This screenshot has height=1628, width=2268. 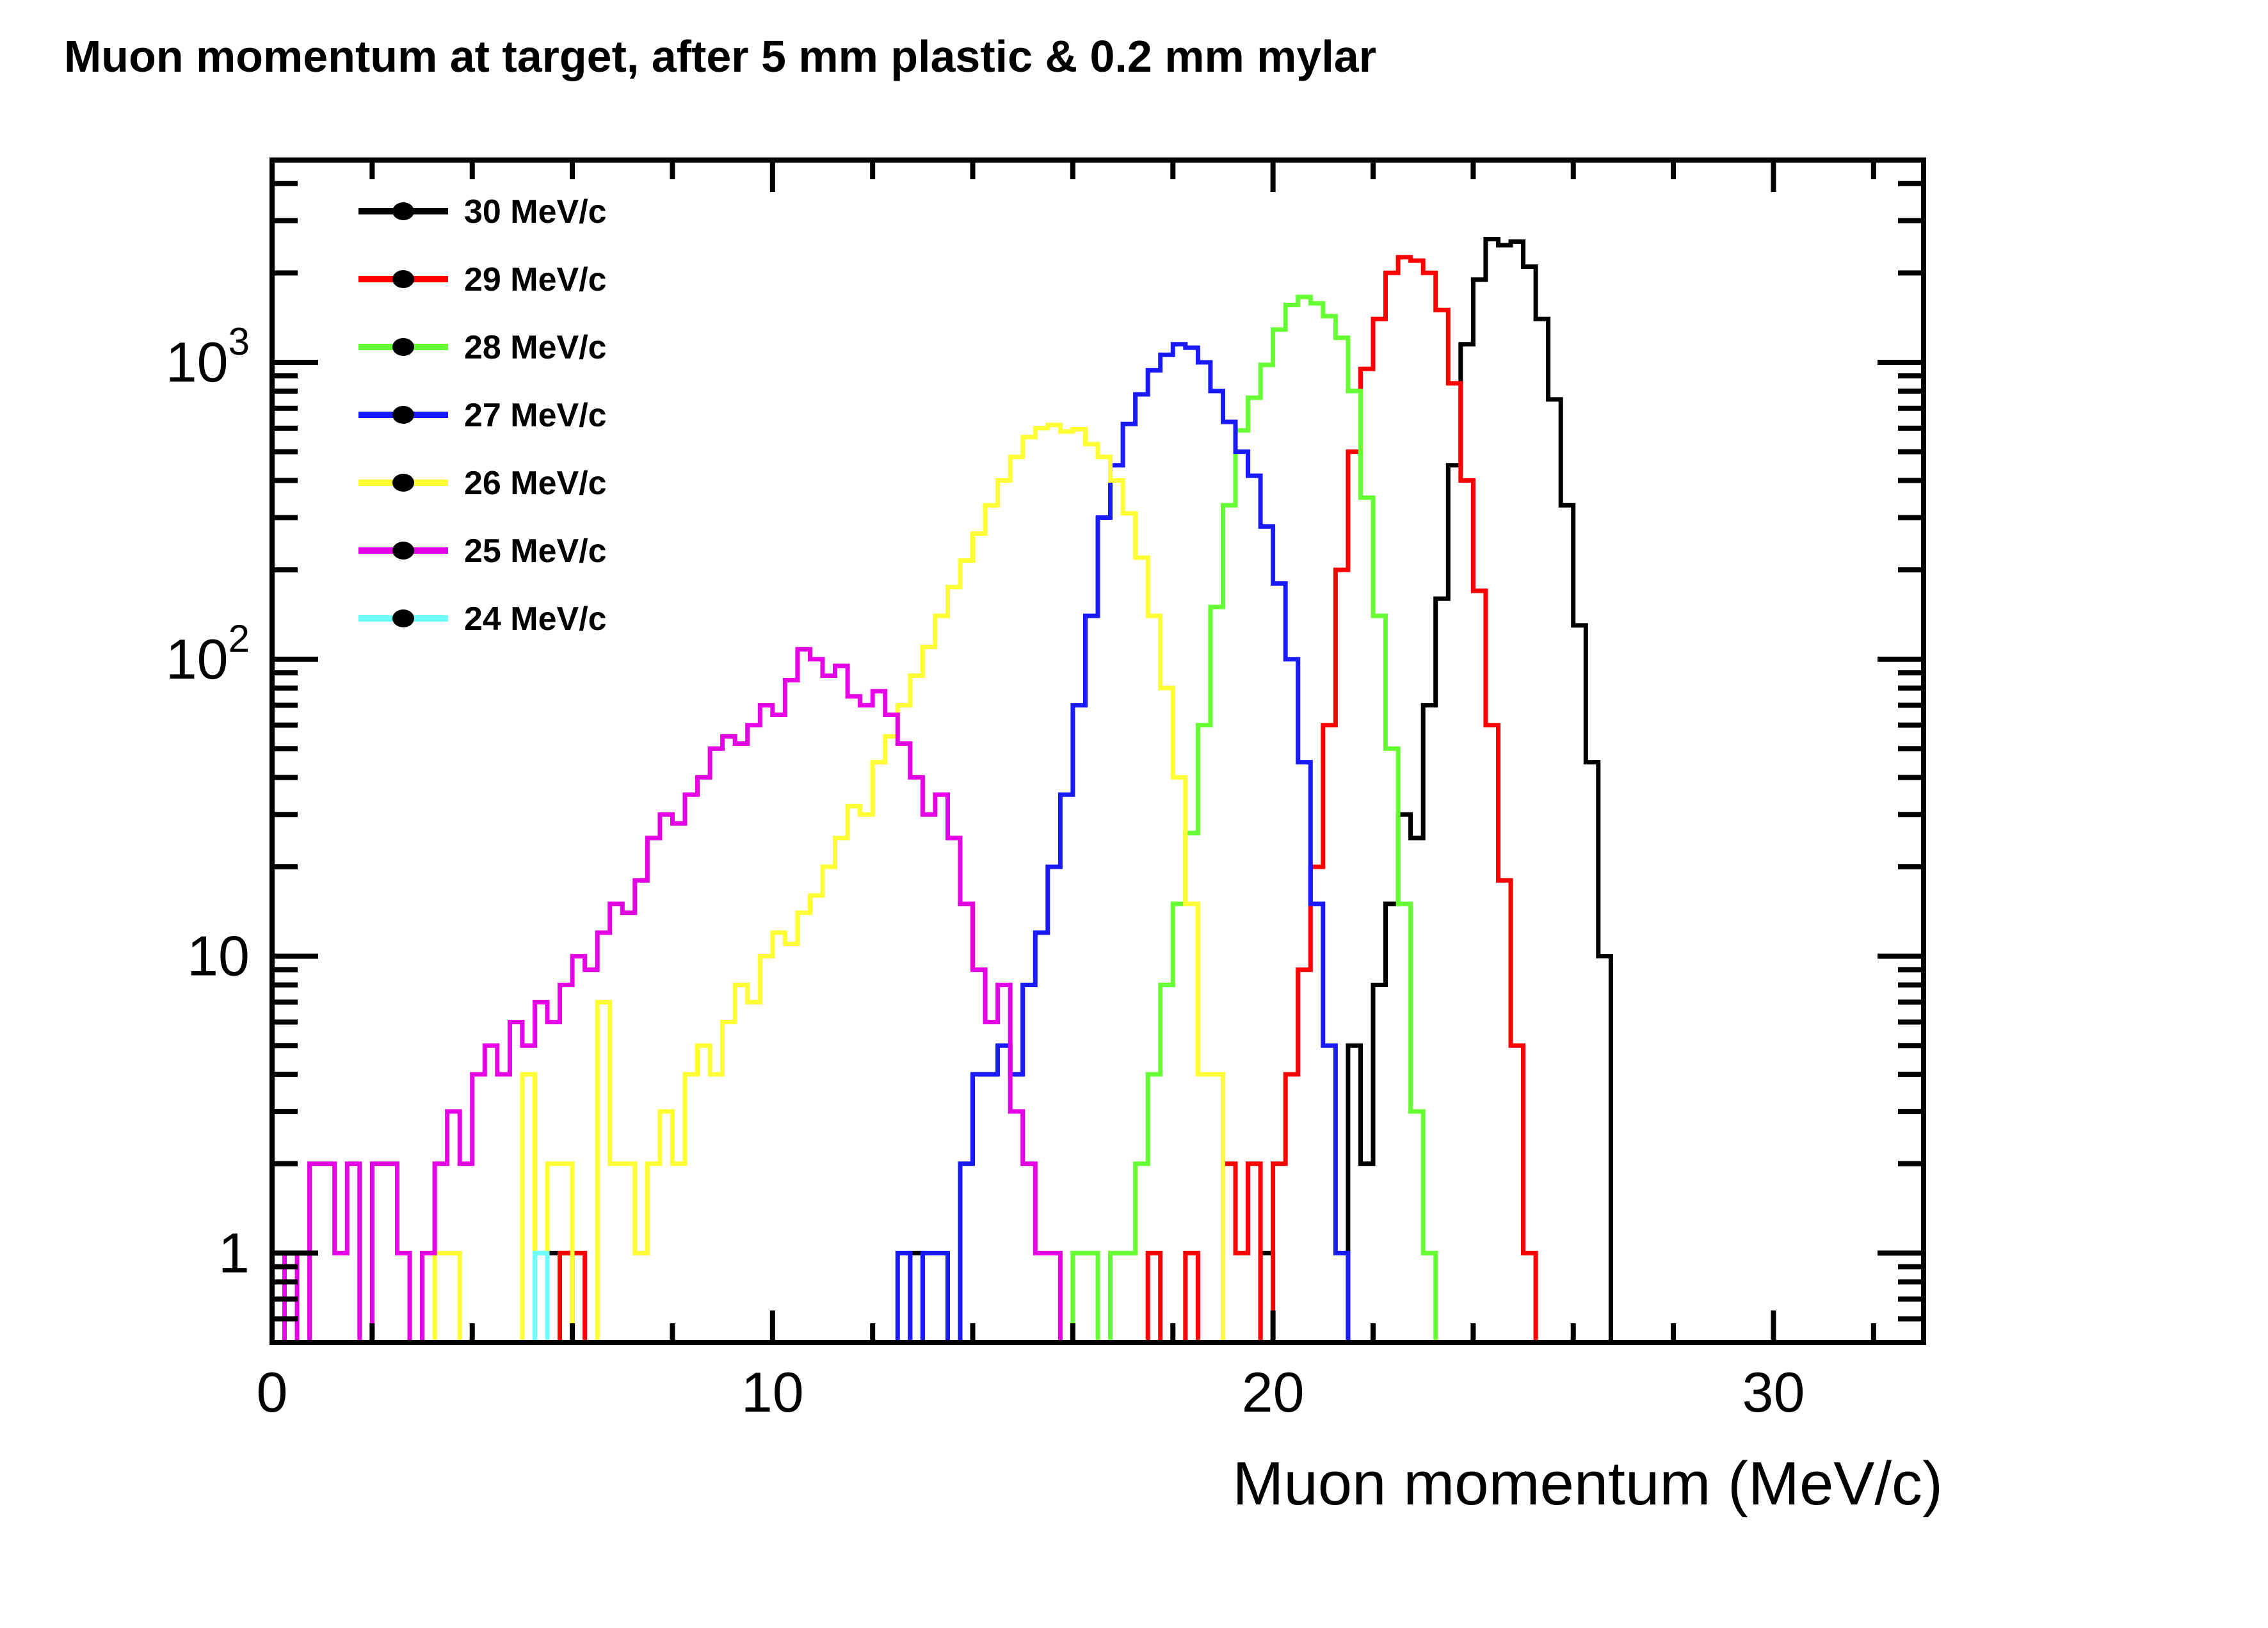 I want to click on legend-label: 30 MeV/c, so click(x=535, y=212).